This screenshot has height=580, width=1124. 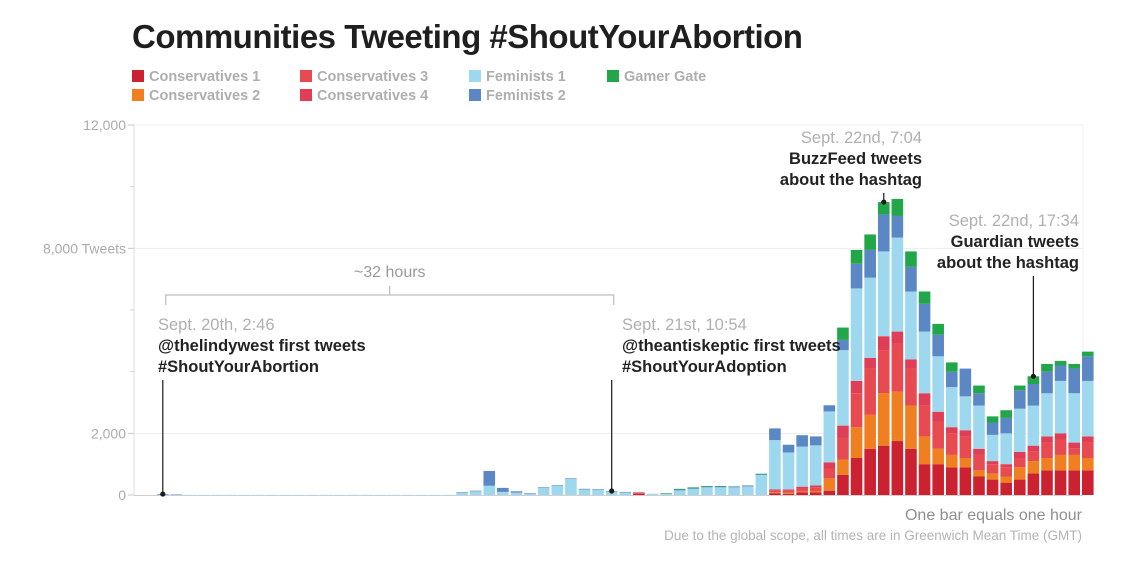 What do you see at coordinates (1014, 221) in the screenshot?
I see `annotation-time-guardian: Sept. 22nd, 17:34` at bounding box center [1014, 221].